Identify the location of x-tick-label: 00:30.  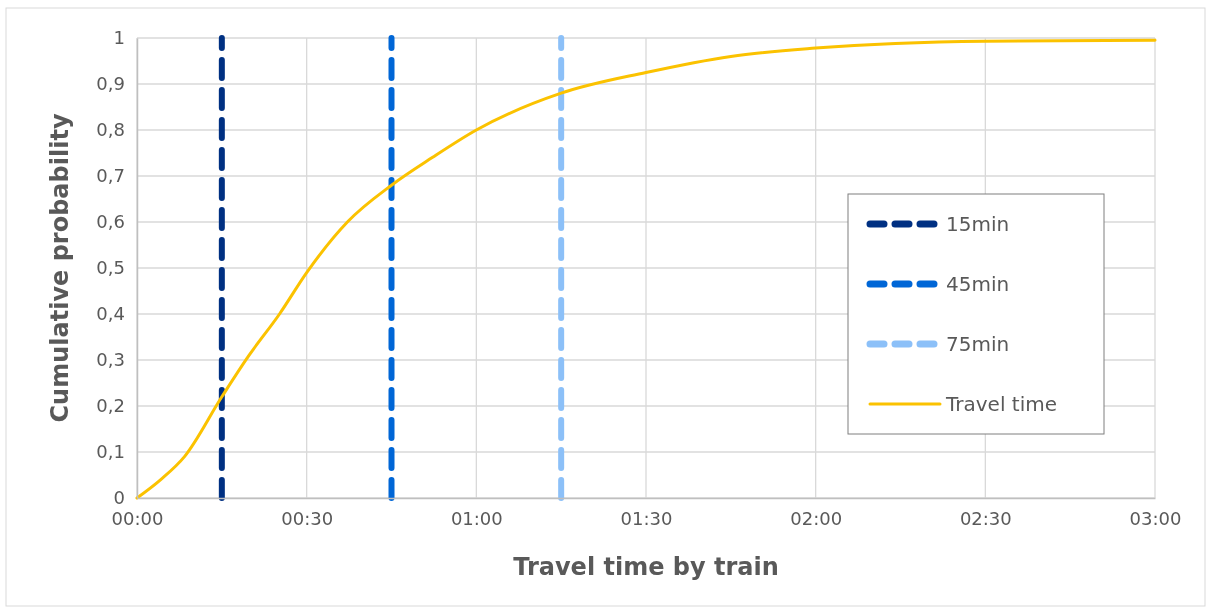
(307, 518).